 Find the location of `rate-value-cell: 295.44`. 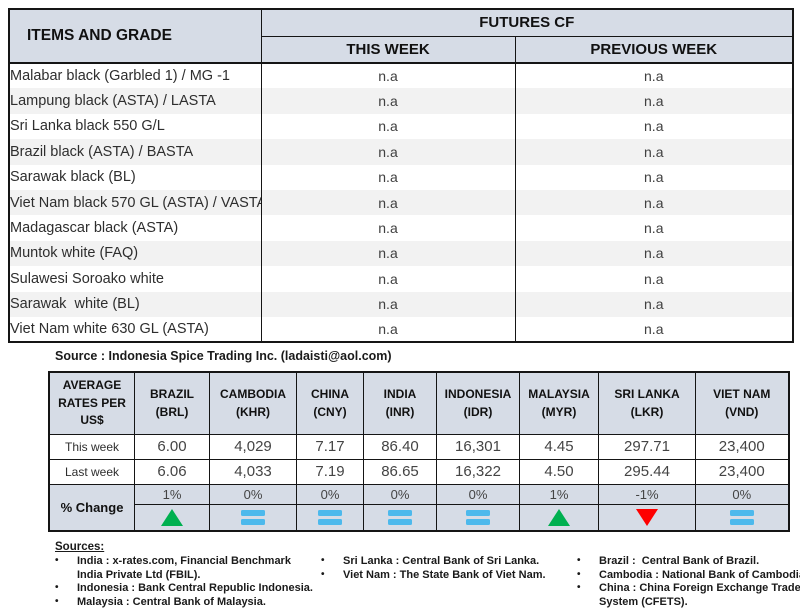

rate-value-cell: 295.44 is located at coordinates (647, 471).